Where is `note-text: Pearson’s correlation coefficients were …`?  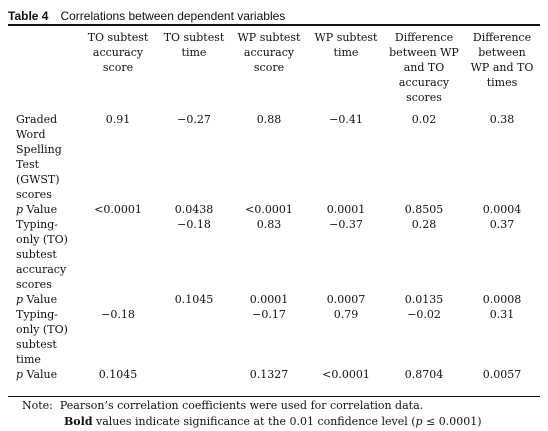 note-text: Pearson’s correlation coefficients were … is located at coordinates (241, 405).